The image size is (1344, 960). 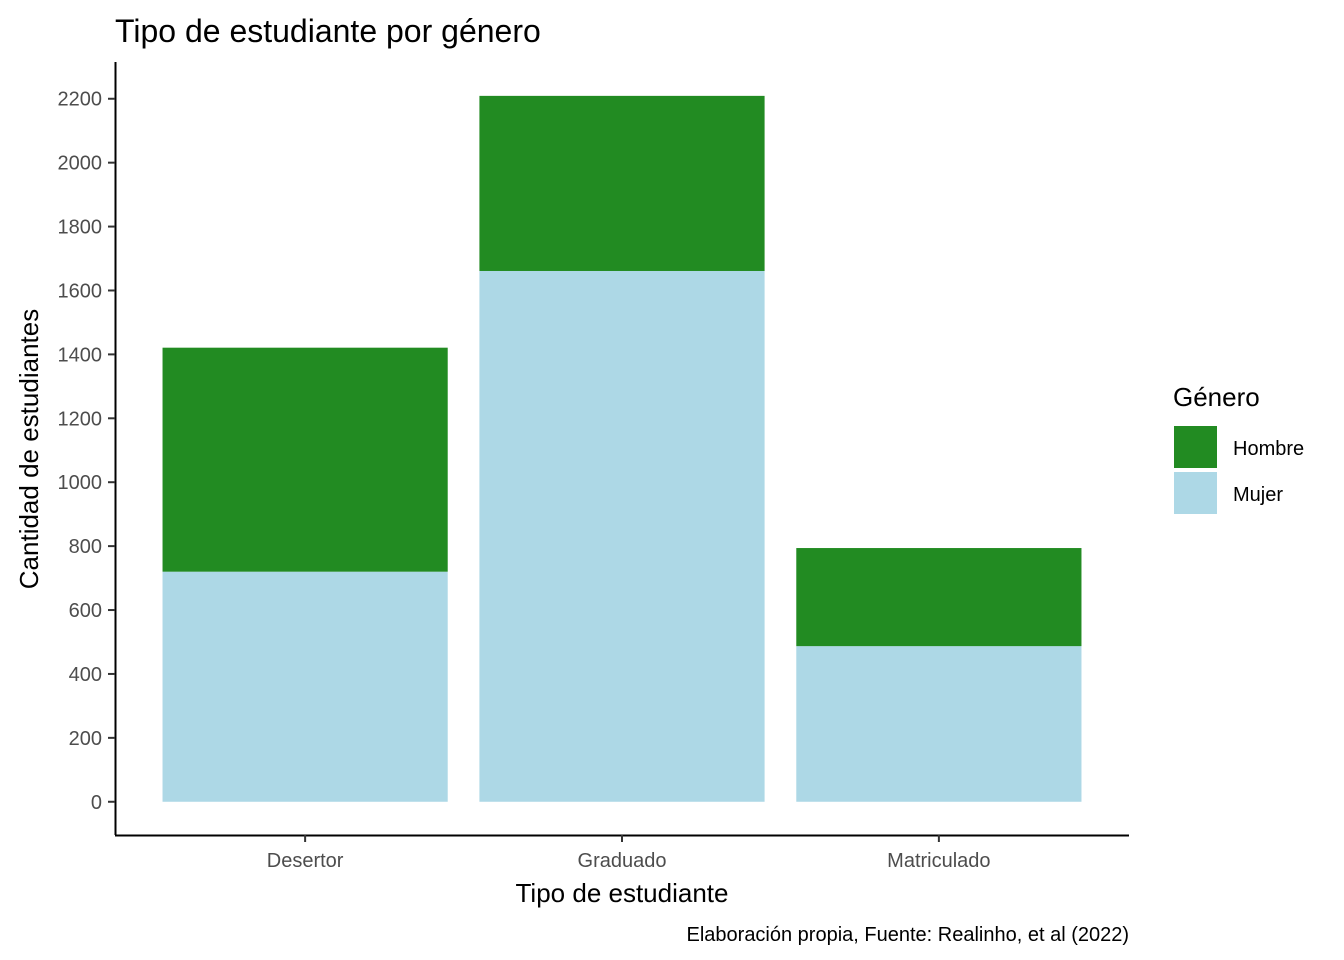 I want to click on y-axis-title: Cantidad de estudiantes, so click(x=29, y=449).